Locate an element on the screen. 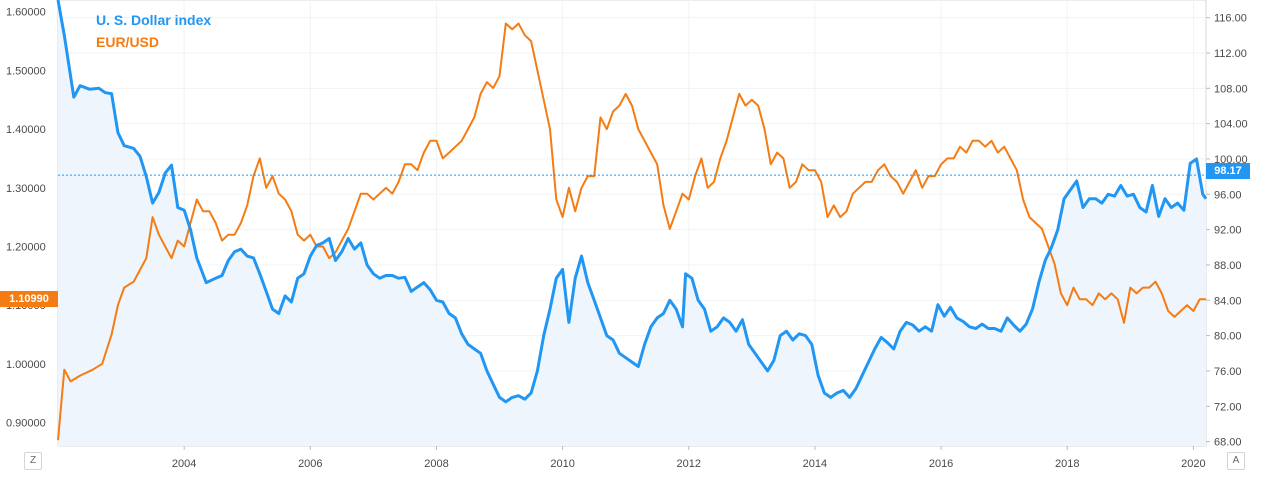 The height and width of the screenshot is (480, 1262). y-right-tick-label: 96.00 is located at coordinates (1228, 195).